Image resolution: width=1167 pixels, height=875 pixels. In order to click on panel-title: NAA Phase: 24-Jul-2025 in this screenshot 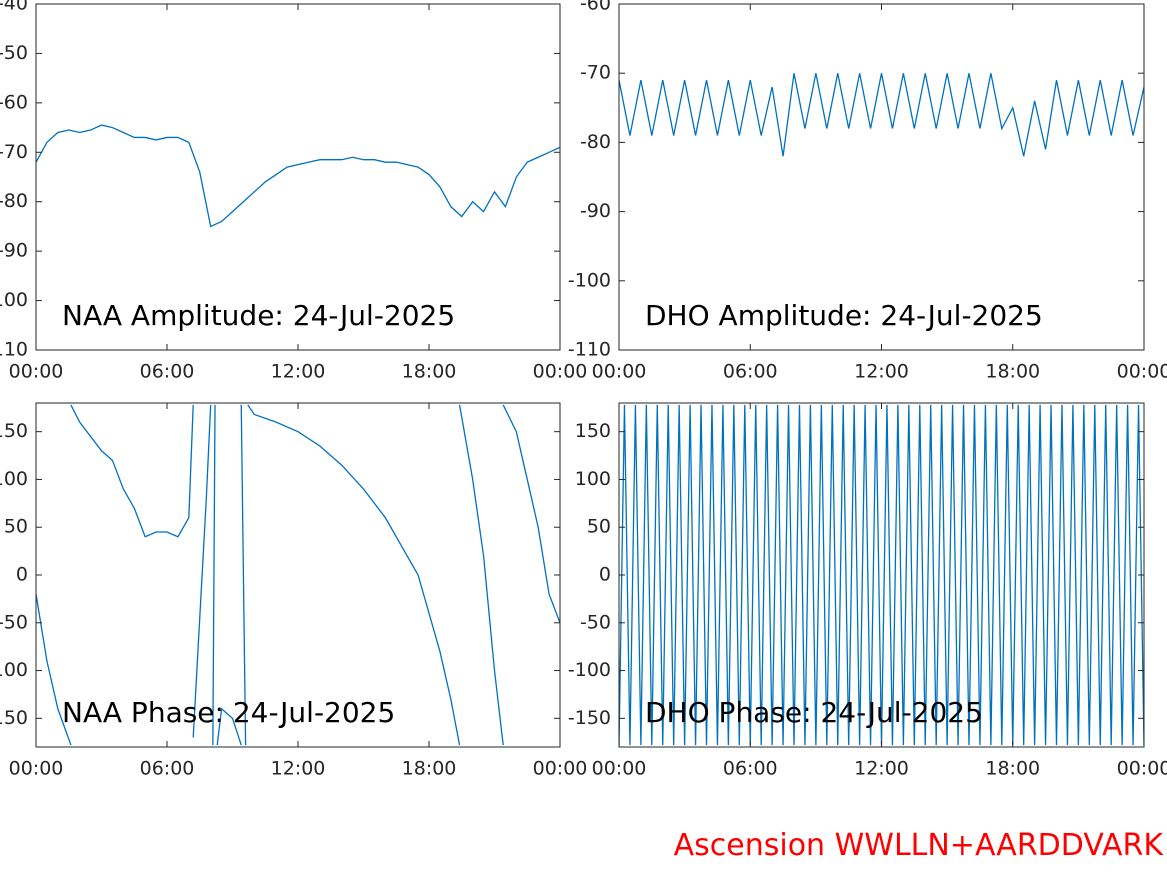, I will do `click(228, 712)`.